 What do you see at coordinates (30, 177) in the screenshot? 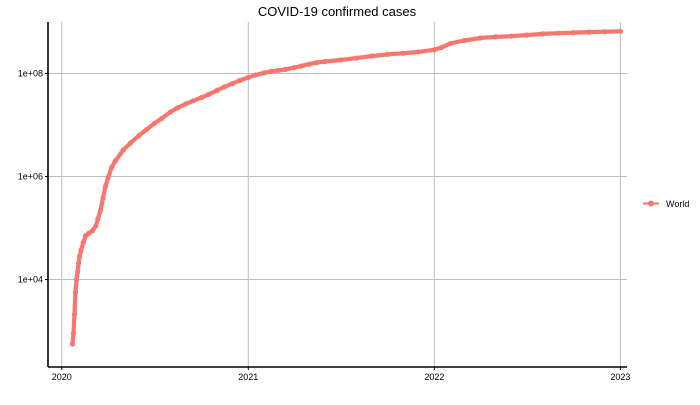
I see `y-tick-label: 1e+06` at bounding box center [30, 177].